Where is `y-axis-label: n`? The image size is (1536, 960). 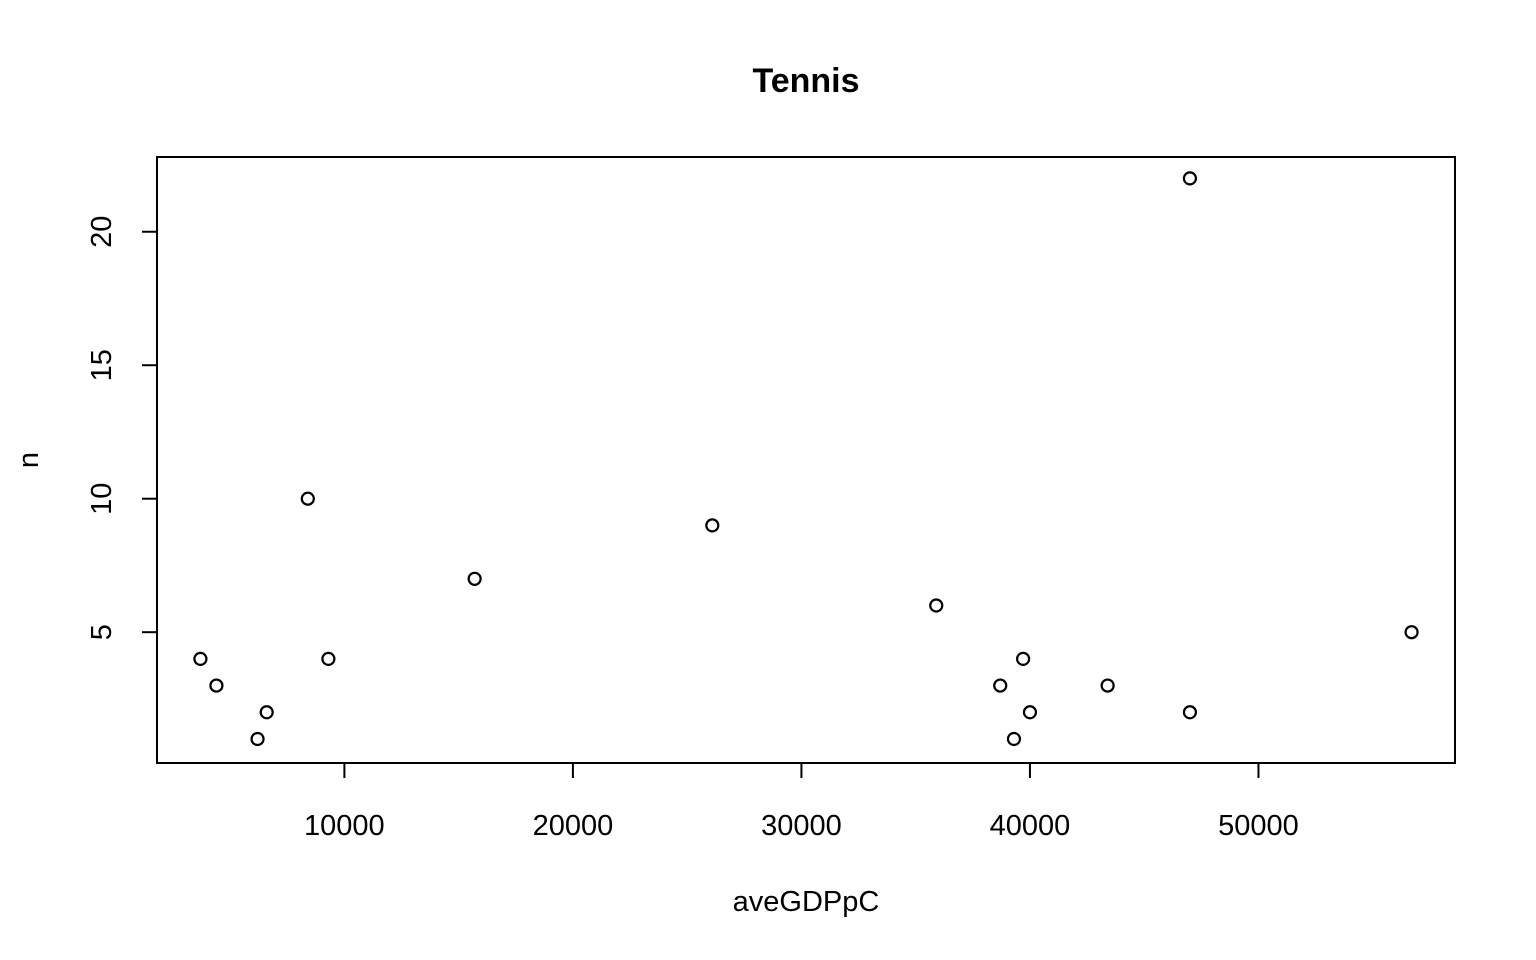
y-axis-label: n is located at coordinates (29, 460).